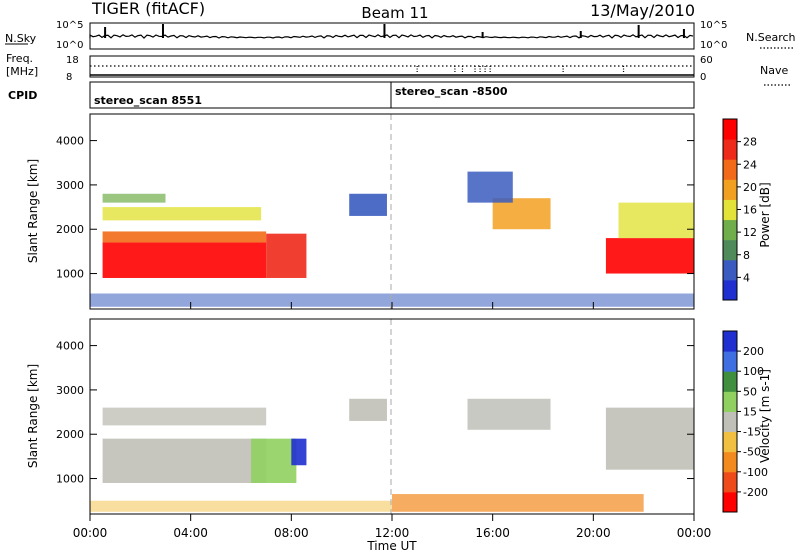 This screenshot has height=554, width=800. I want to click on power-ytick-label: 4000, so click(70, 141).